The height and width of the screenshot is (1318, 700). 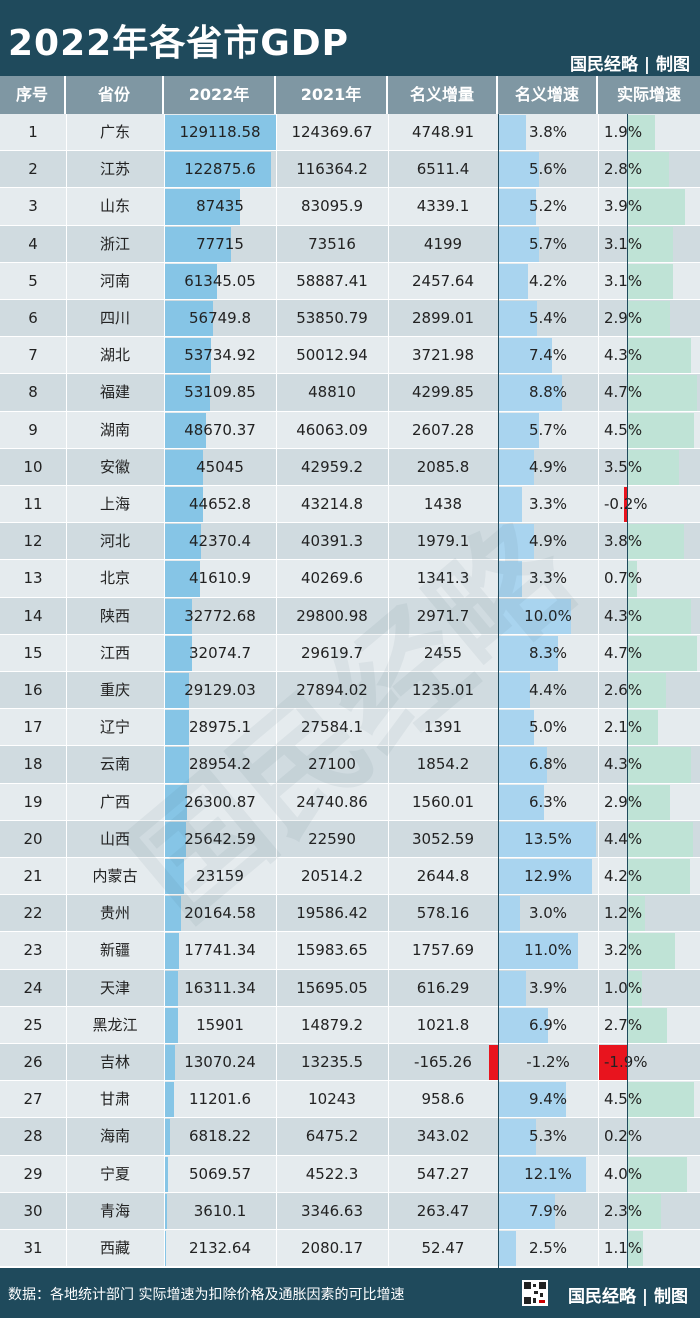 I want to click on nominal-growth-cell: 2.5%, so click(x=548, y=1248).